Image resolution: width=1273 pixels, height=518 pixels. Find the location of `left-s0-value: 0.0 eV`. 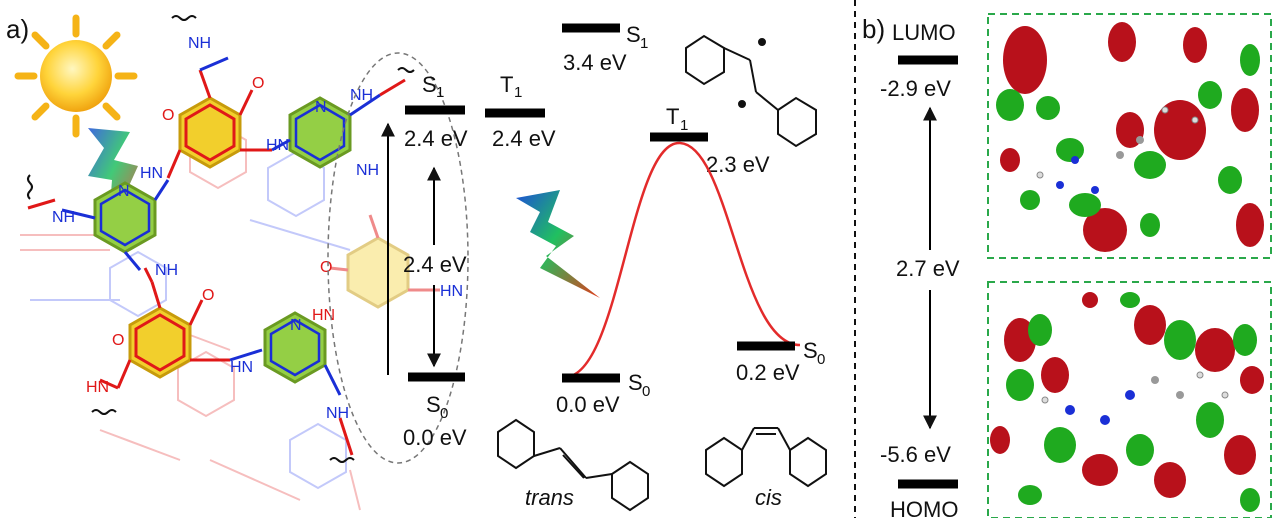

left-s0-value: 0.0 eV is located at coordinates (435, 437).